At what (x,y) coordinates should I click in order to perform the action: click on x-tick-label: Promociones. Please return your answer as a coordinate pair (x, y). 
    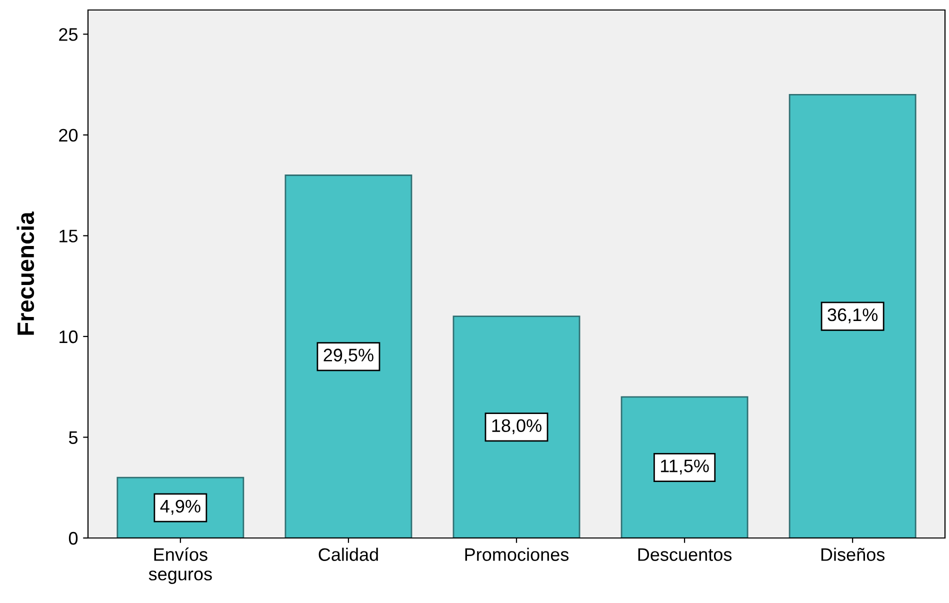
    Looking at the image, I should click on (517, 554).